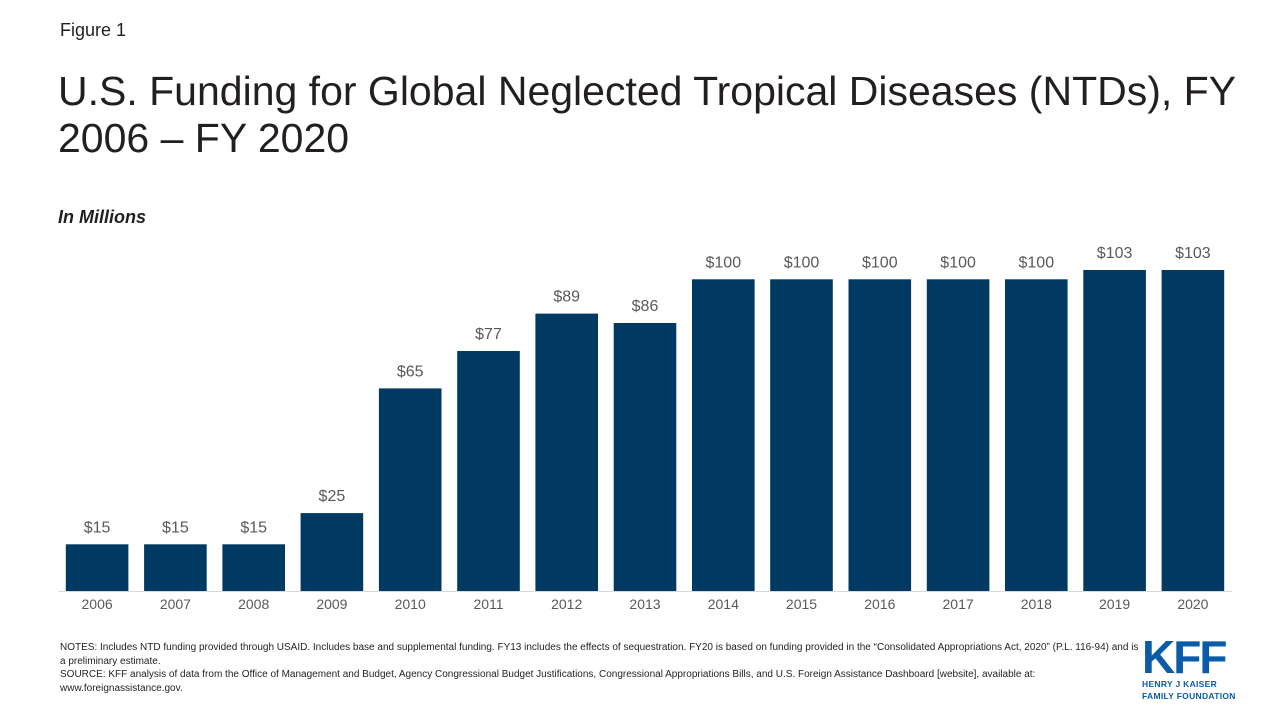  What do you see at coordinates (102, 217) in the screenshot?
I see `units-label: In Millions` at bounding box center [102, 217].